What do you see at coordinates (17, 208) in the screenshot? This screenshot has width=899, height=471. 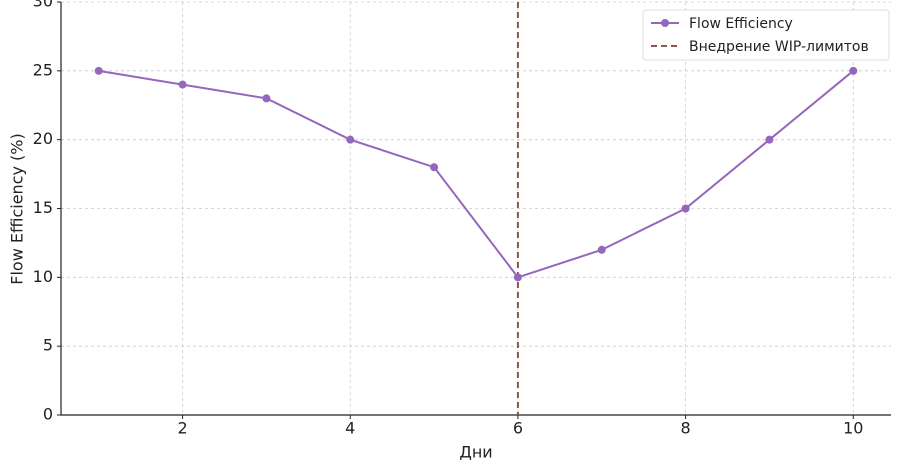 I see `y-axis-label: Flow Efficiency (%)` at bounding box center [17, 208].